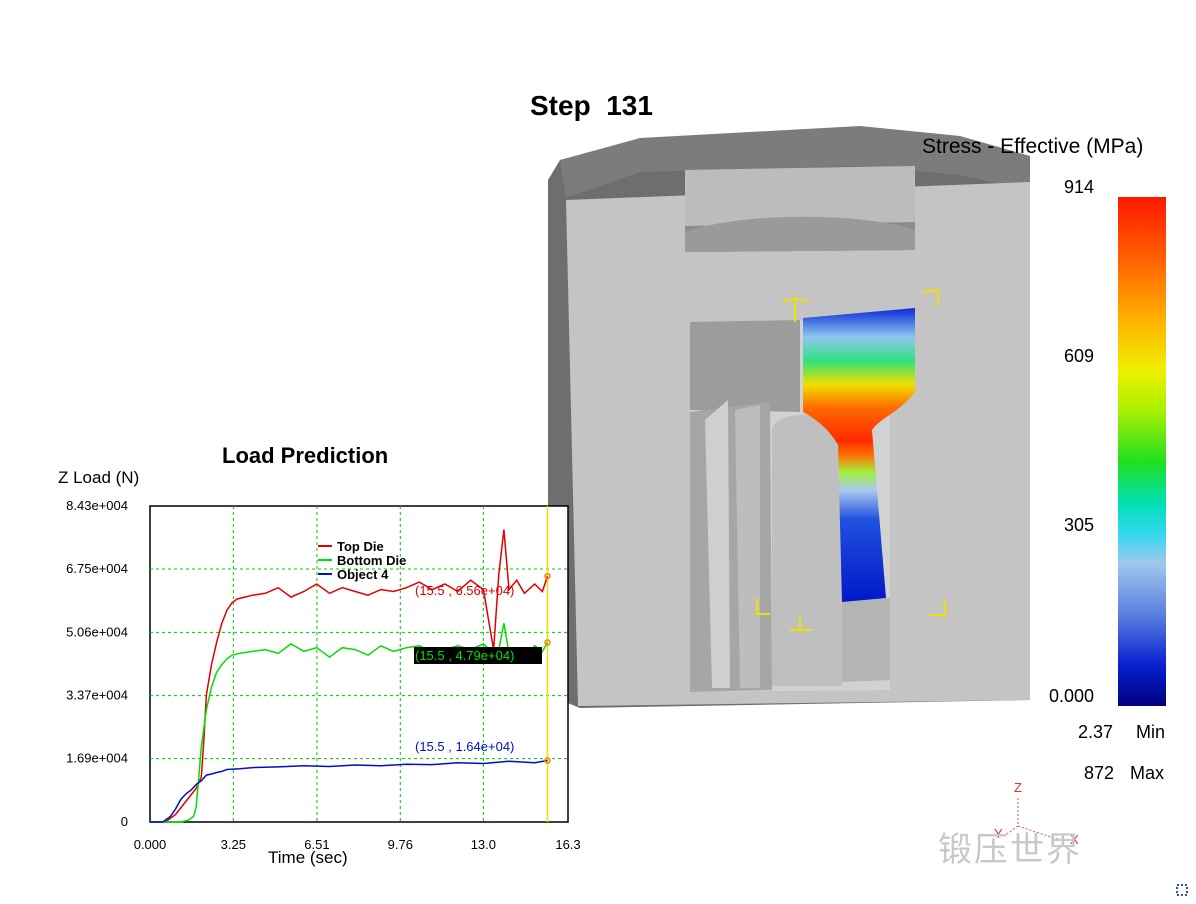  What do you see at coordinates (124, 821) in the screenshot?
I see `y-tick-label: 0` at bounding box center [124, 821].